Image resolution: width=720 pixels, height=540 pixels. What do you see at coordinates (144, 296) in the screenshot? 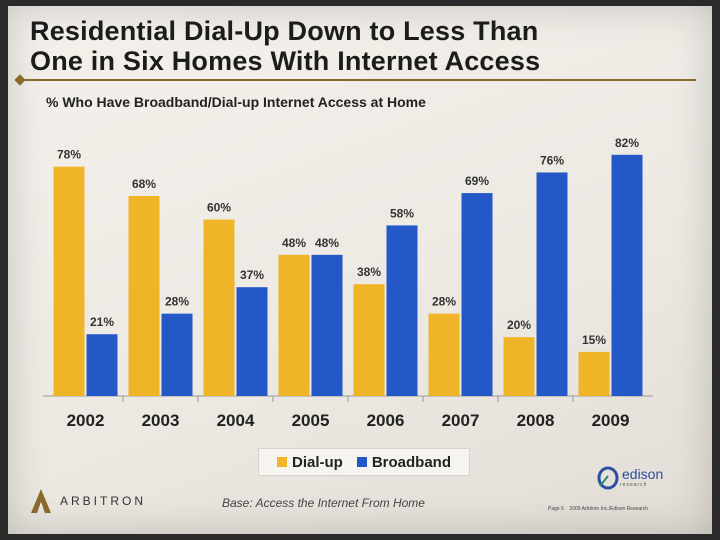
I see `bar-dial-up-2003` at bounding box center [144, 296].